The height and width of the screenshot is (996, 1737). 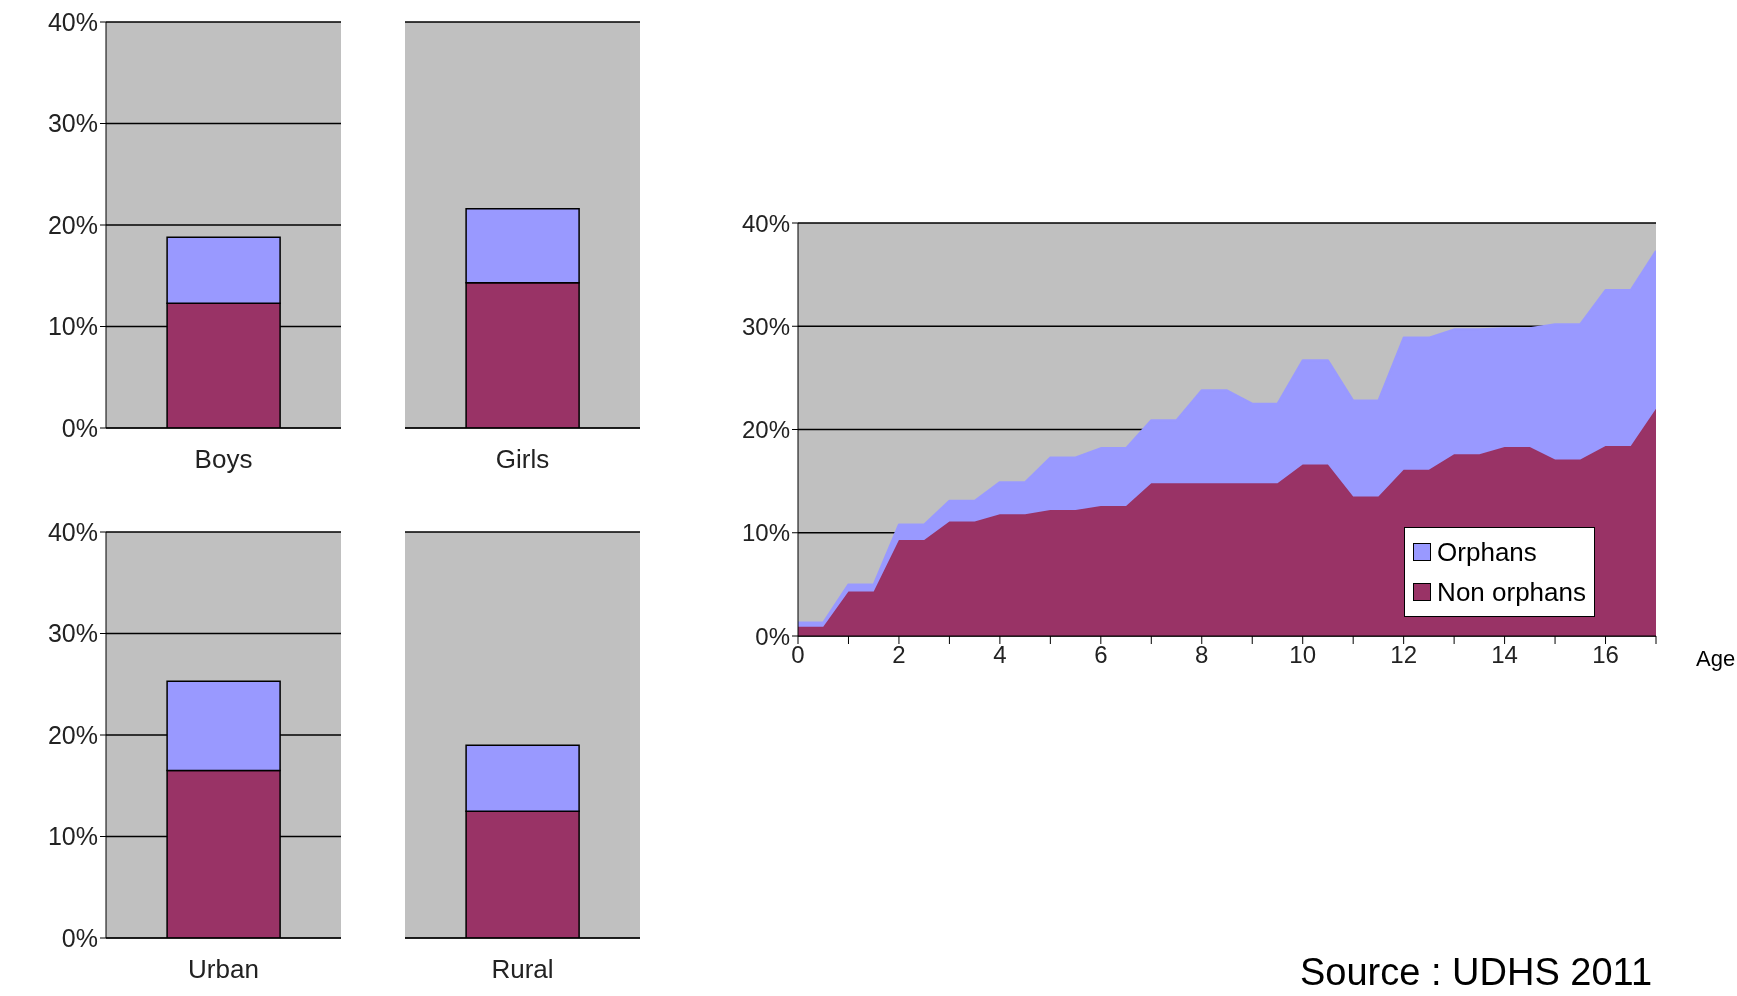 I want to click on x-tick-label: 4, so click(x=1000, y=655).